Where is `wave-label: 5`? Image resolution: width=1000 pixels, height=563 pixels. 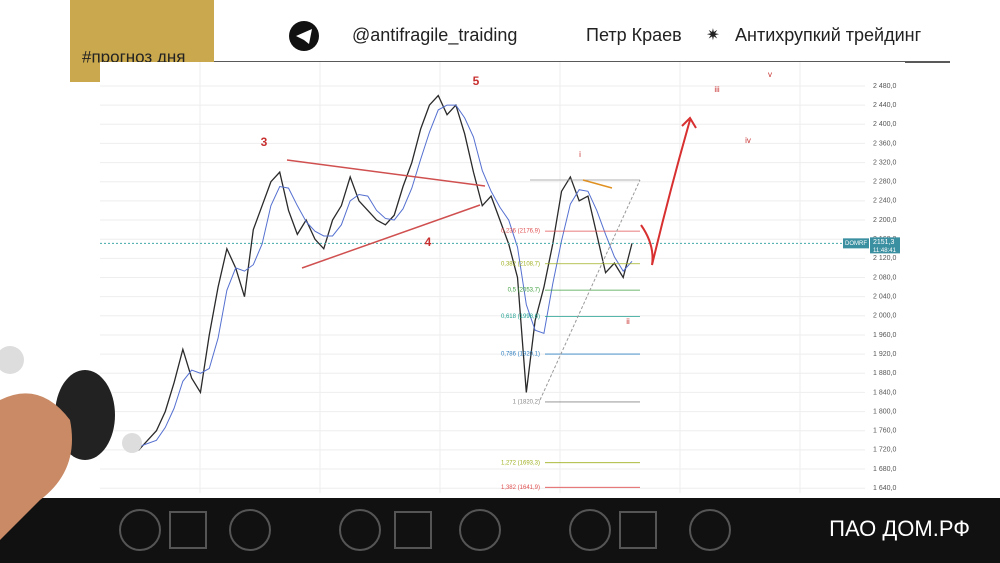 wave-label: 5 is located at coordinates (476, 81).